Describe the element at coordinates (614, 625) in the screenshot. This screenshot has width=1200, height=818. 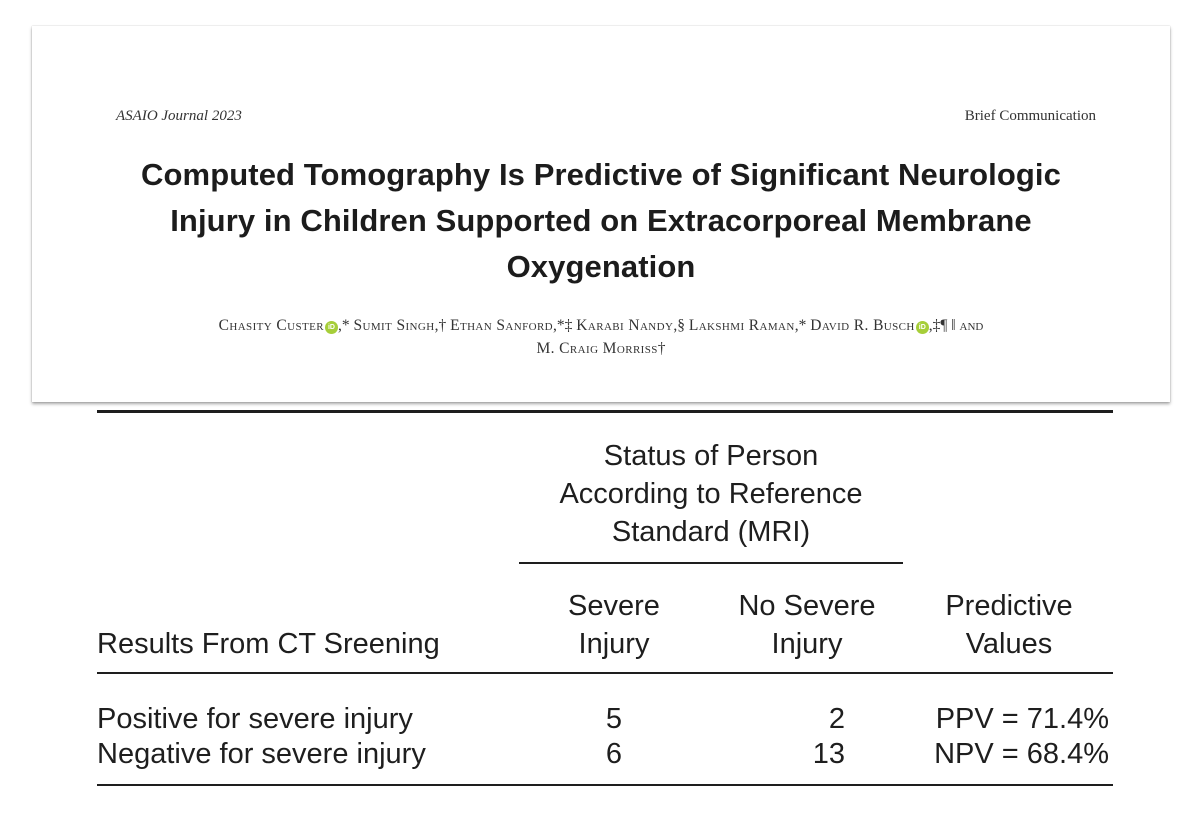
I see `col-header-severe: Severe Injury` at that location.